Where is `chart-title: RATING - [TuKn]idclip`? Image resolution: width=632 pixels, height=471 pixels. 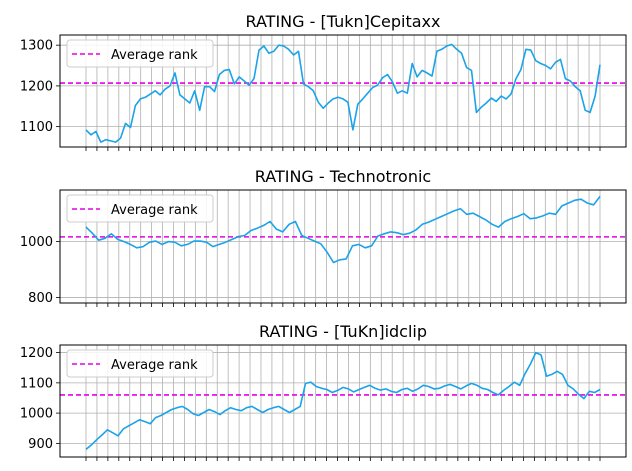 chart-title: RATING - [TuKn]idclip is located at coordinates (343, 331).